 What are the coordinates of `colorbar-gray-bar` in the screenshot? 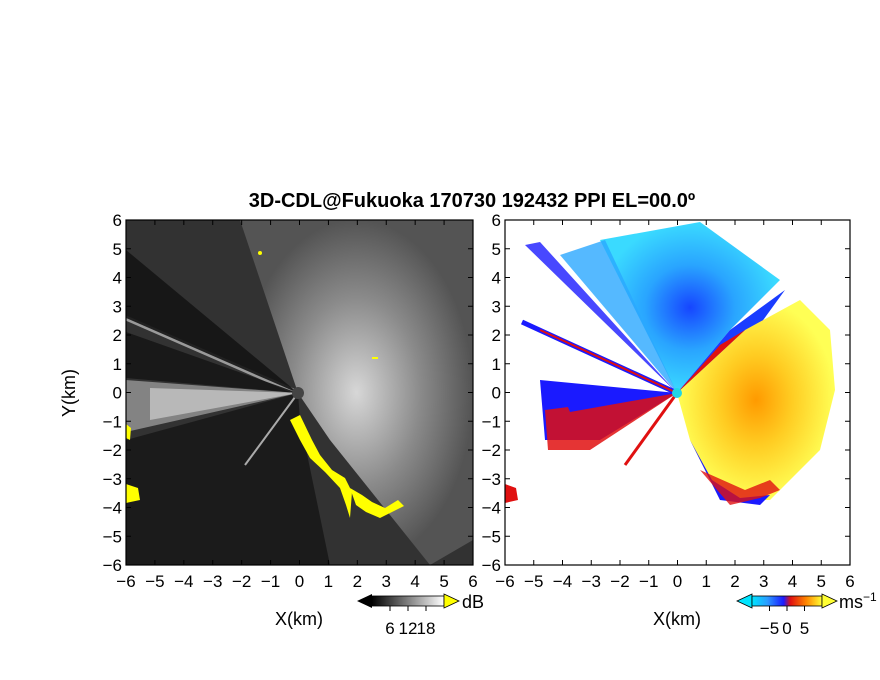 It's located at (408, 601).